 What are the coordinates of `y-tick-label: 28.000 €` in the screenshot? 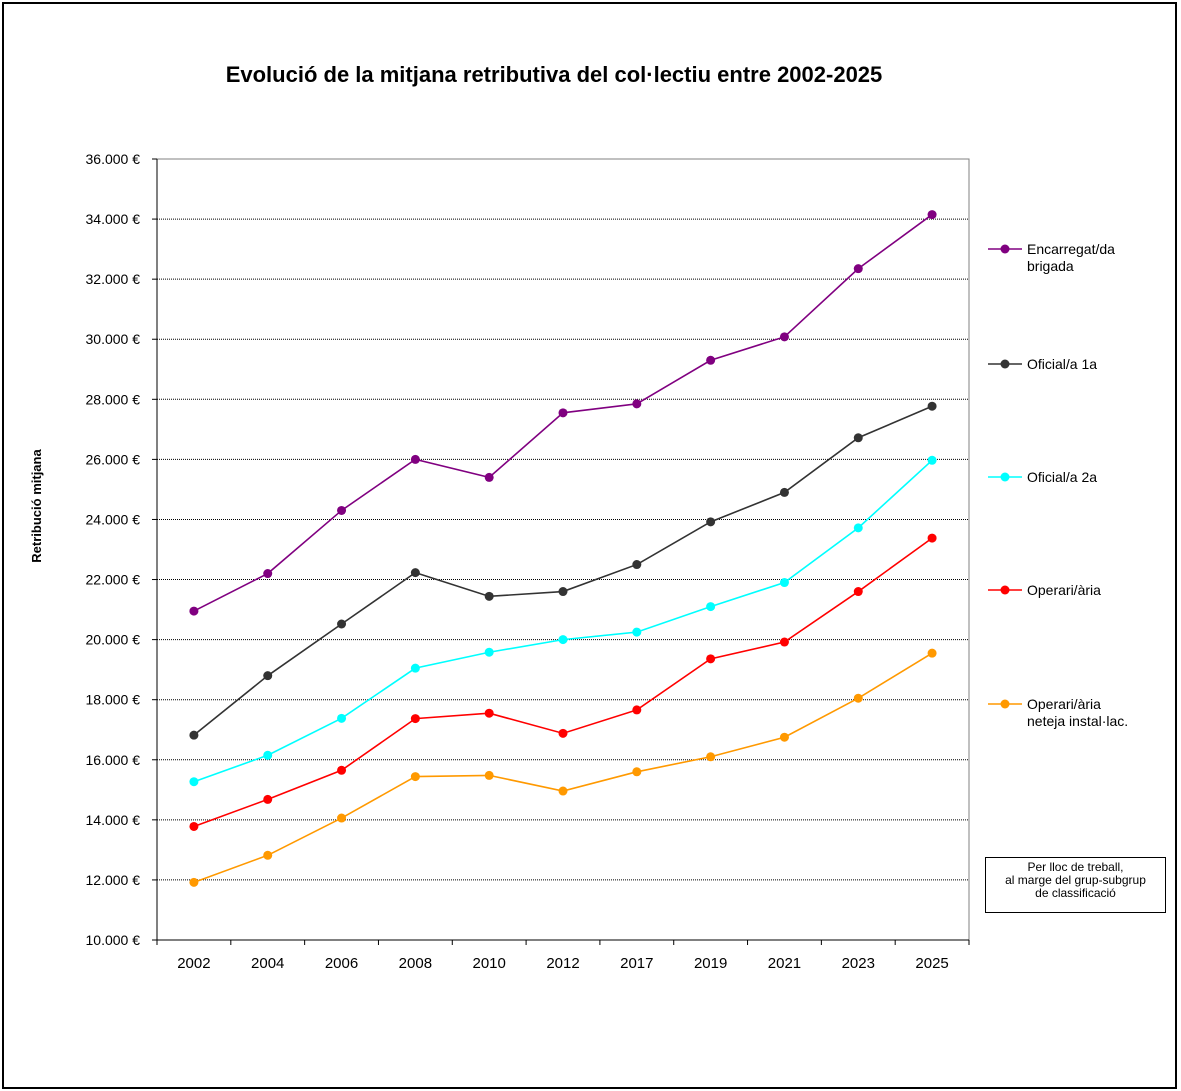 It's located at (113, 399).